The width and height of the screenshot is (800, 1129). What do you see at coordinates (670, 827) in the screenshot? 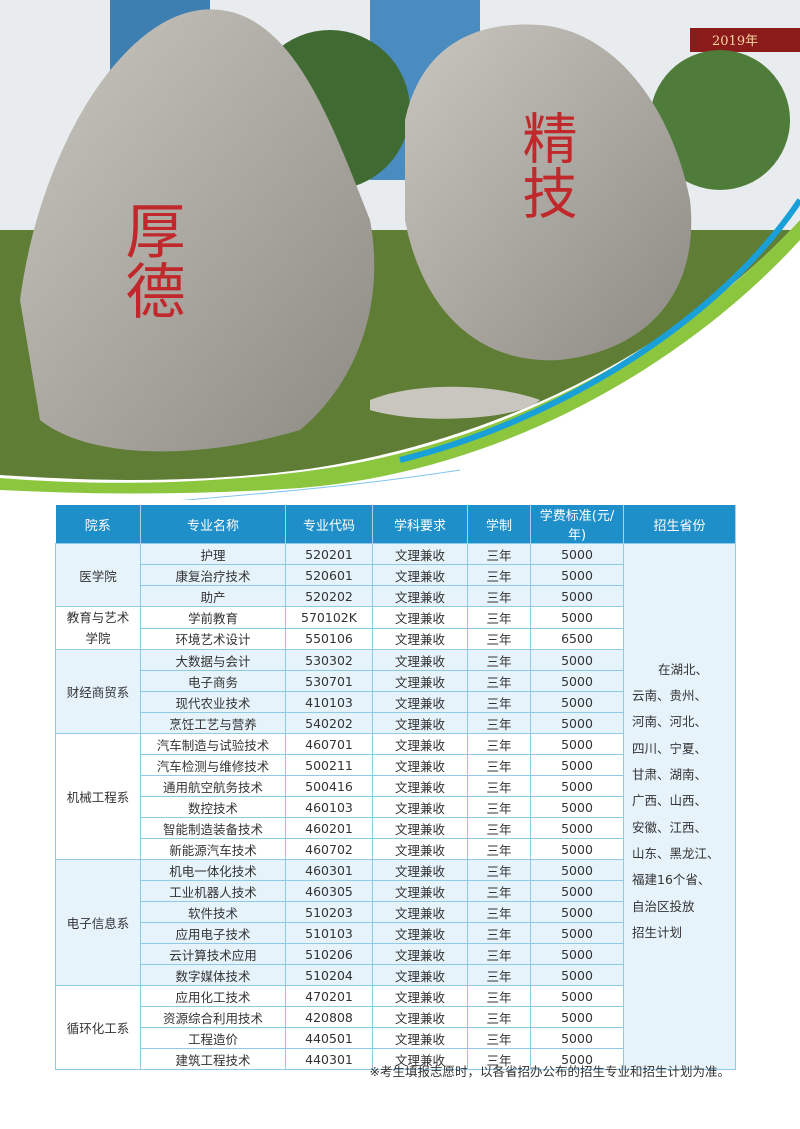
I see `province-line: 安徽、江西、` at bounding box center [670, 827].